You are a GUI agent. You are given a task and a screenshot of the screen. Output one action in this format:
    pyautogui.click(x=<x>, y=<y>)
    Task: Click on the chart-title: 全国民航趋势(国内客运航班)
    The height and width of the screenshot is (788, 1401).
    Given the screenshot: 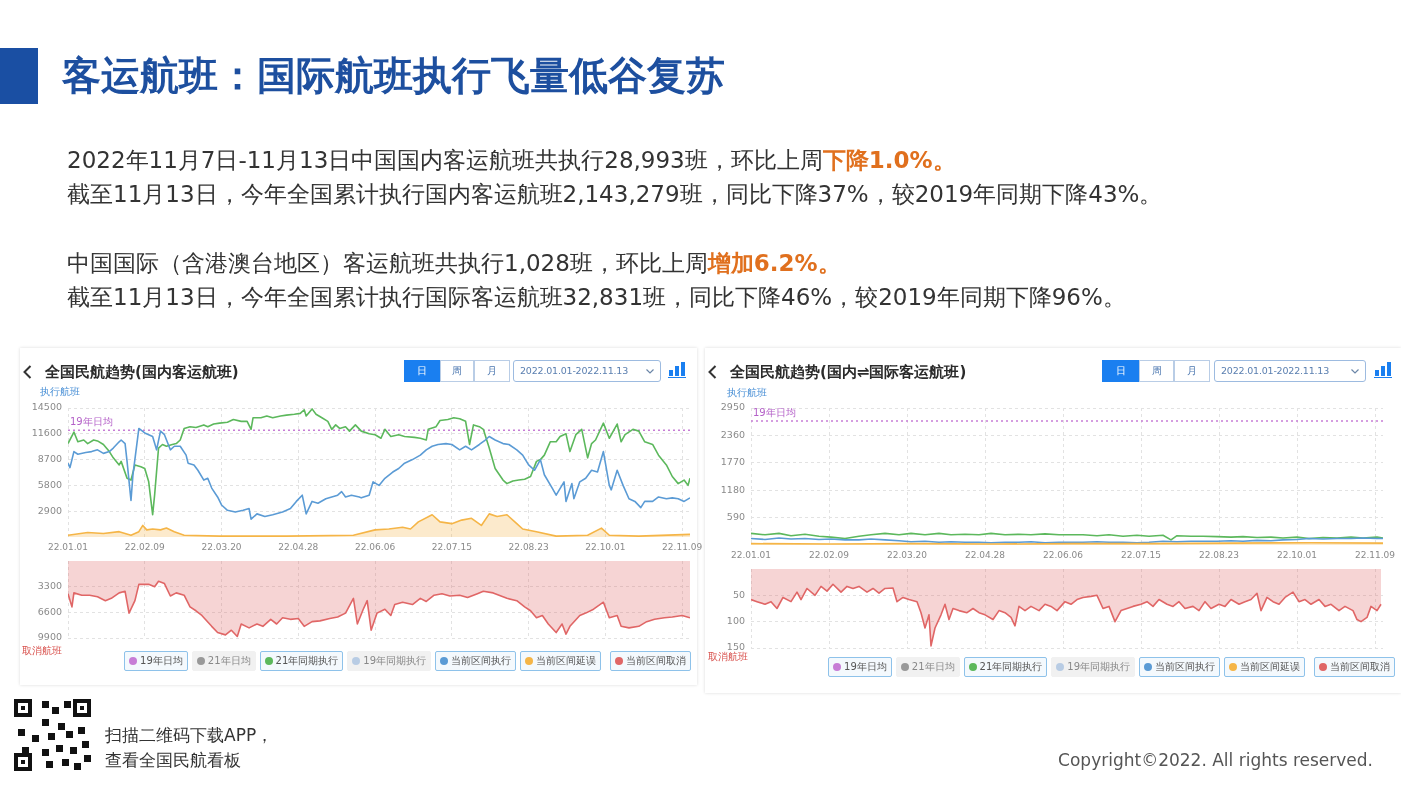 What is the action you would take?
    pyautogui.click(x=142, y=372)
    